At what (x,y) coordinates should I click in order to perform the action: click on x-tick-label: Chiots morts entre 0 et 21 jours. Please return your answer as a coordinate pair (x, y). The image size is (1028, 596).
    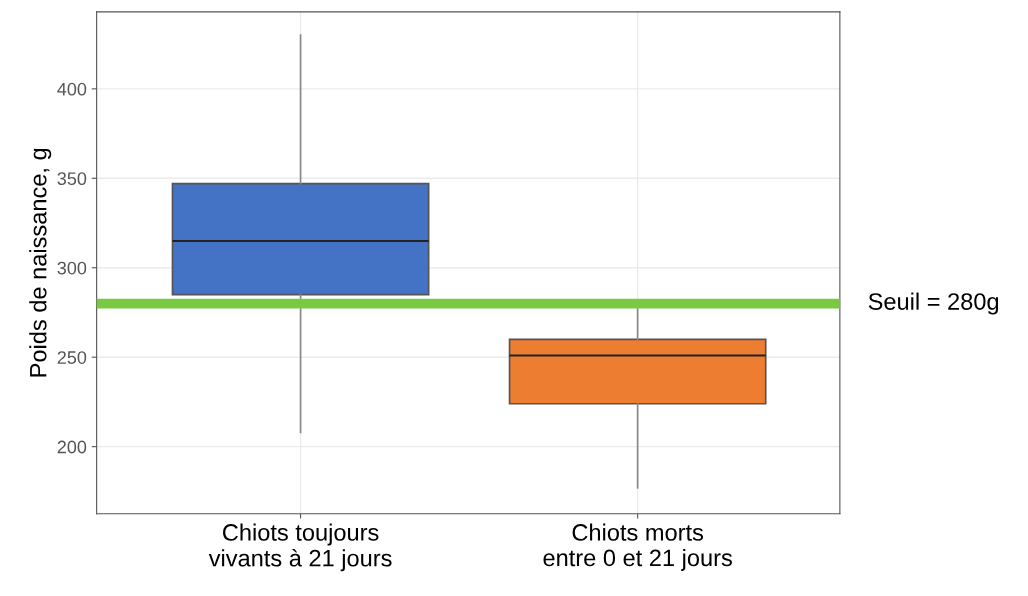
    Looking at the image, I should click on (637, 547).